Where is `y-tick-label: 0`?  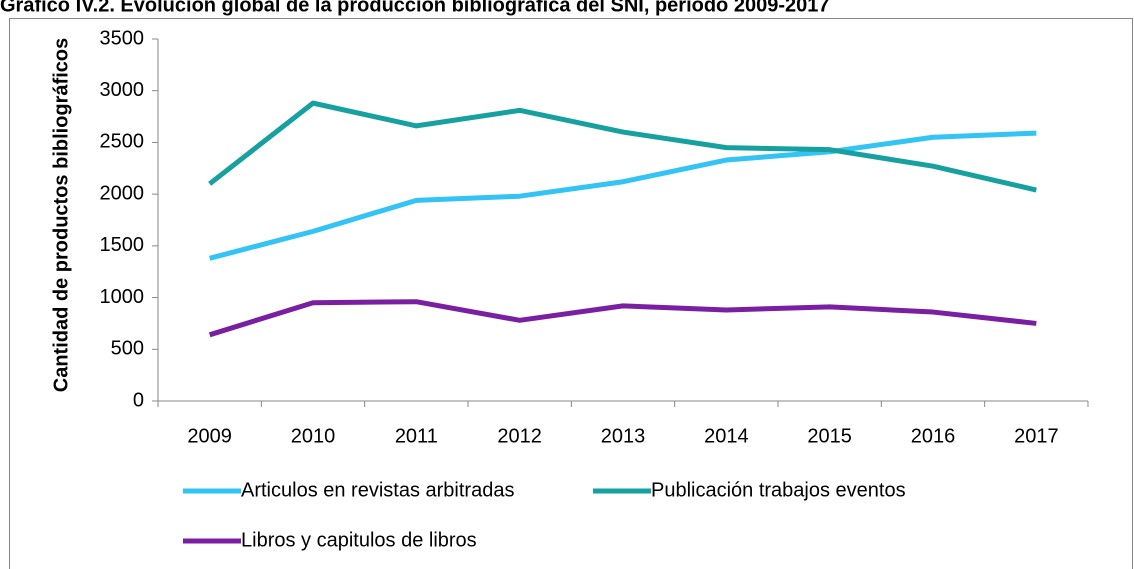 y-tick-label: 0 is located at coordinates (138, 400).